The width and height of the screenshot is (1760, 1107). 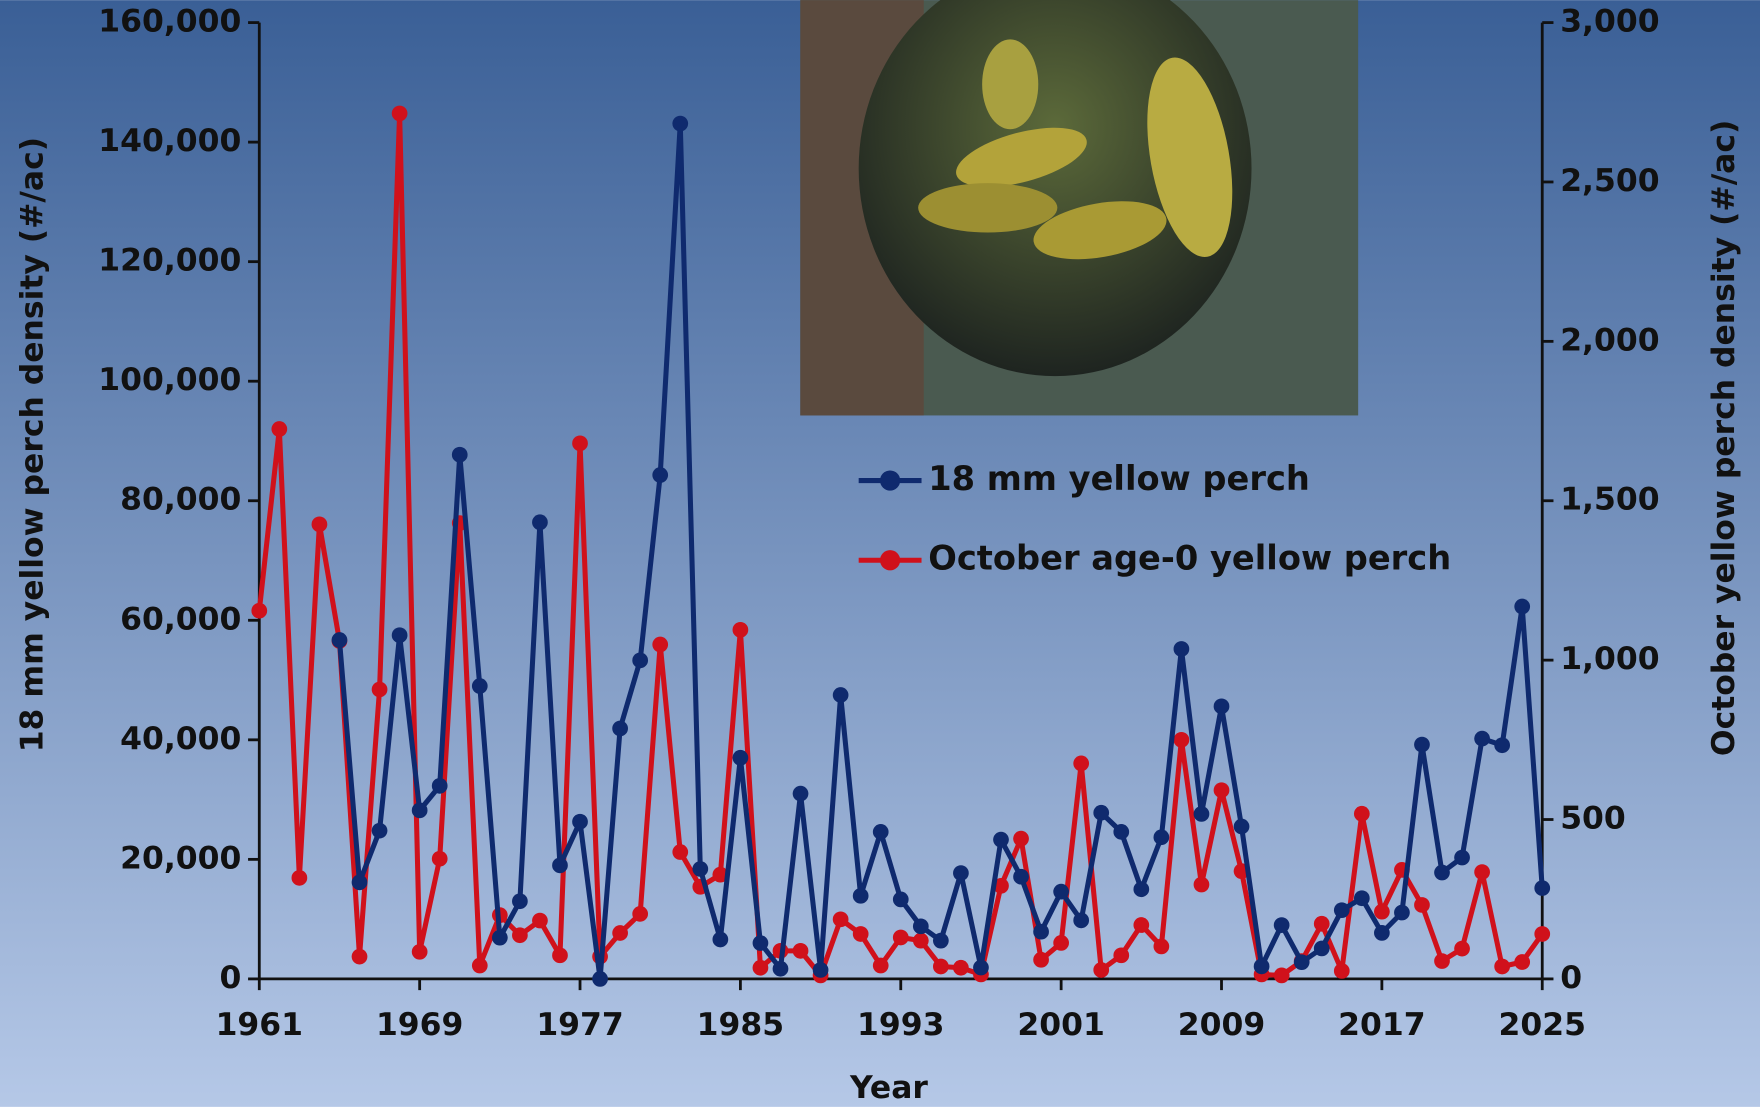 I want to click on x-tick-label: 1969, so click(x=419, y=1025).